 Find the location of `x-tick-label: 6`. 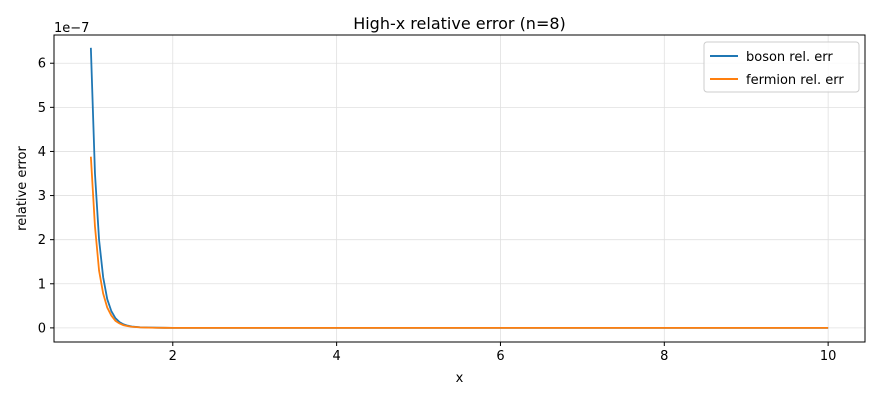

x-tick-label: 6 is located at coordinates (500, 356).